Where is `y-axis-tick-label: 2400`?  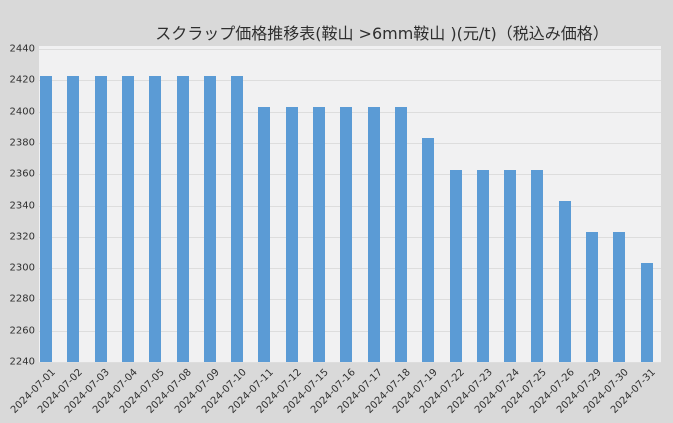 y-axis-tick-label: 2400 is located at coordinates (22, 112).